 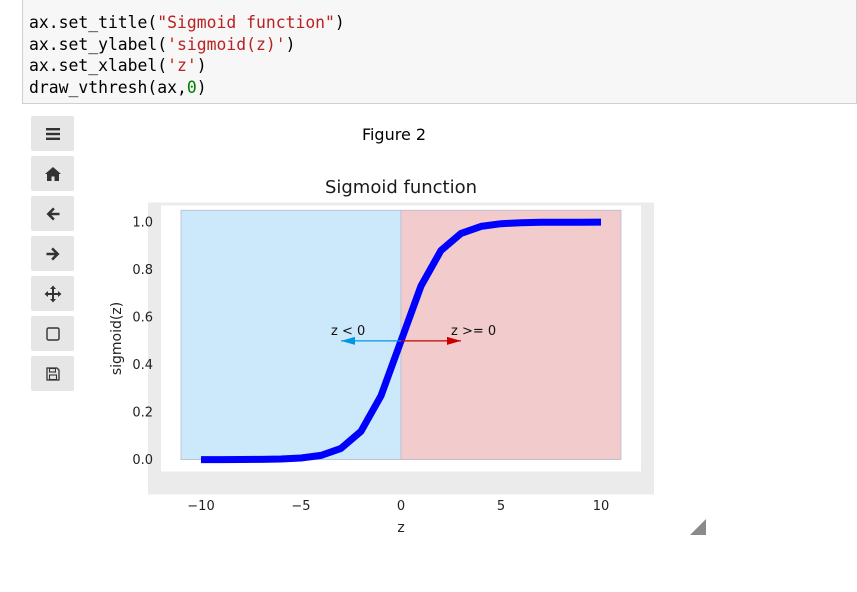 What do you see at coordinates (118, 87) in the screenshot?
I see `code-line-4: draw_vthresh(ax,0)` at bounding box center [118, 87].